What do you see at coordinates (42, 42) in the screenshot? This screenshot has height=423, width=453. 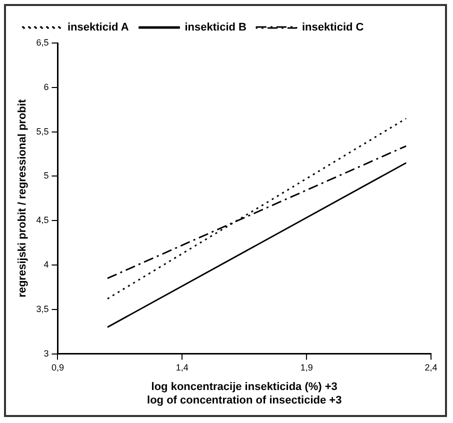 I see `y-tick-label: 6,5` at bounding box center [42, 42].